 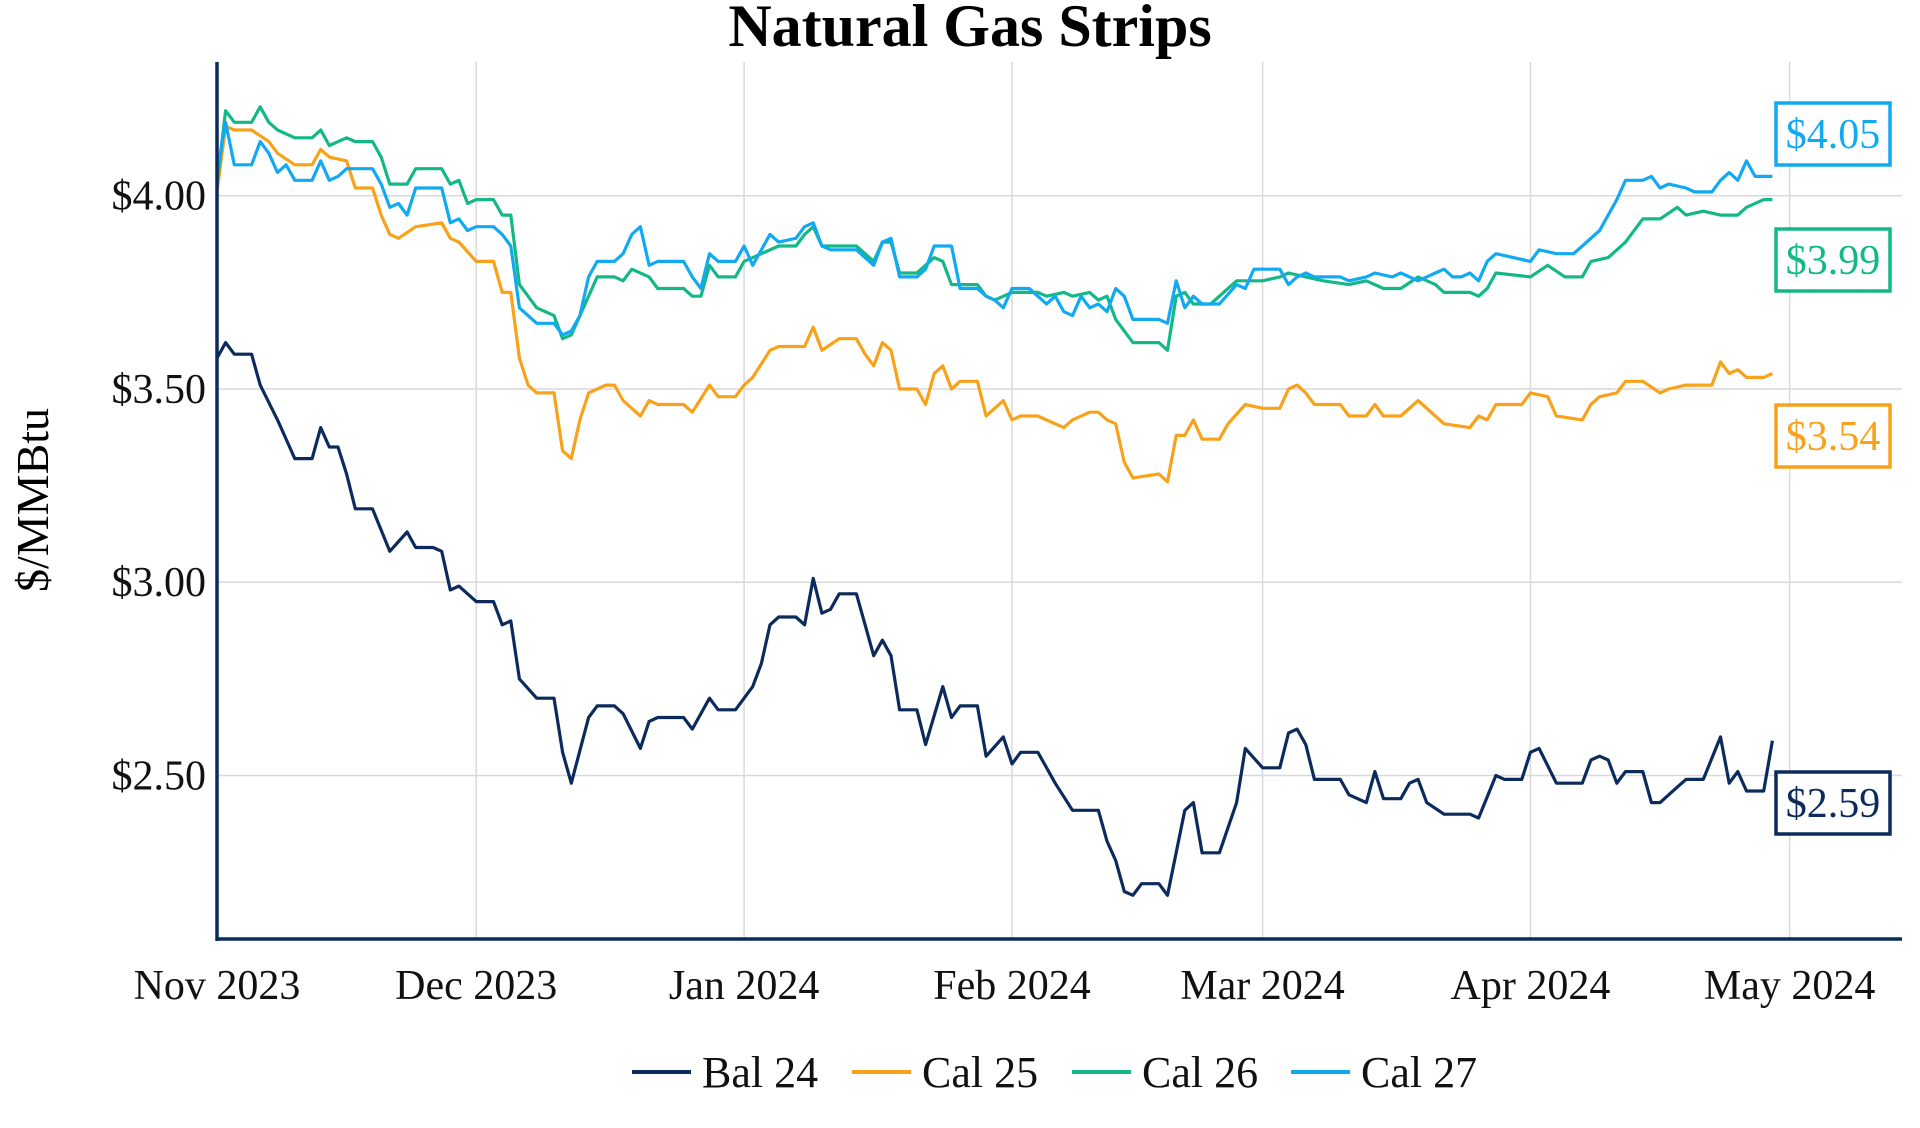 What do you see at coordinates (1012, 986) in the screenshot?
I see `x-tick-label: Feb 2024` at bounding box center [1012, 986].